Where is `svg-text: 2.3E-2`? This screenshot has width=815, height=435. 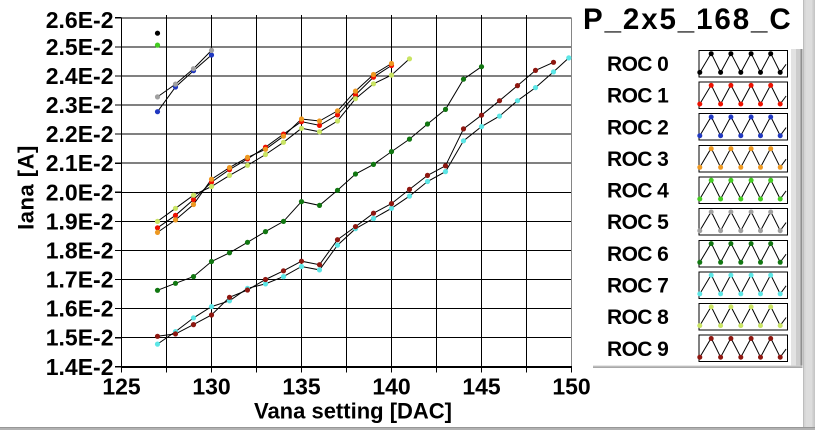 svg-text: 2.3E-2 is located at coordinates (80, 105).